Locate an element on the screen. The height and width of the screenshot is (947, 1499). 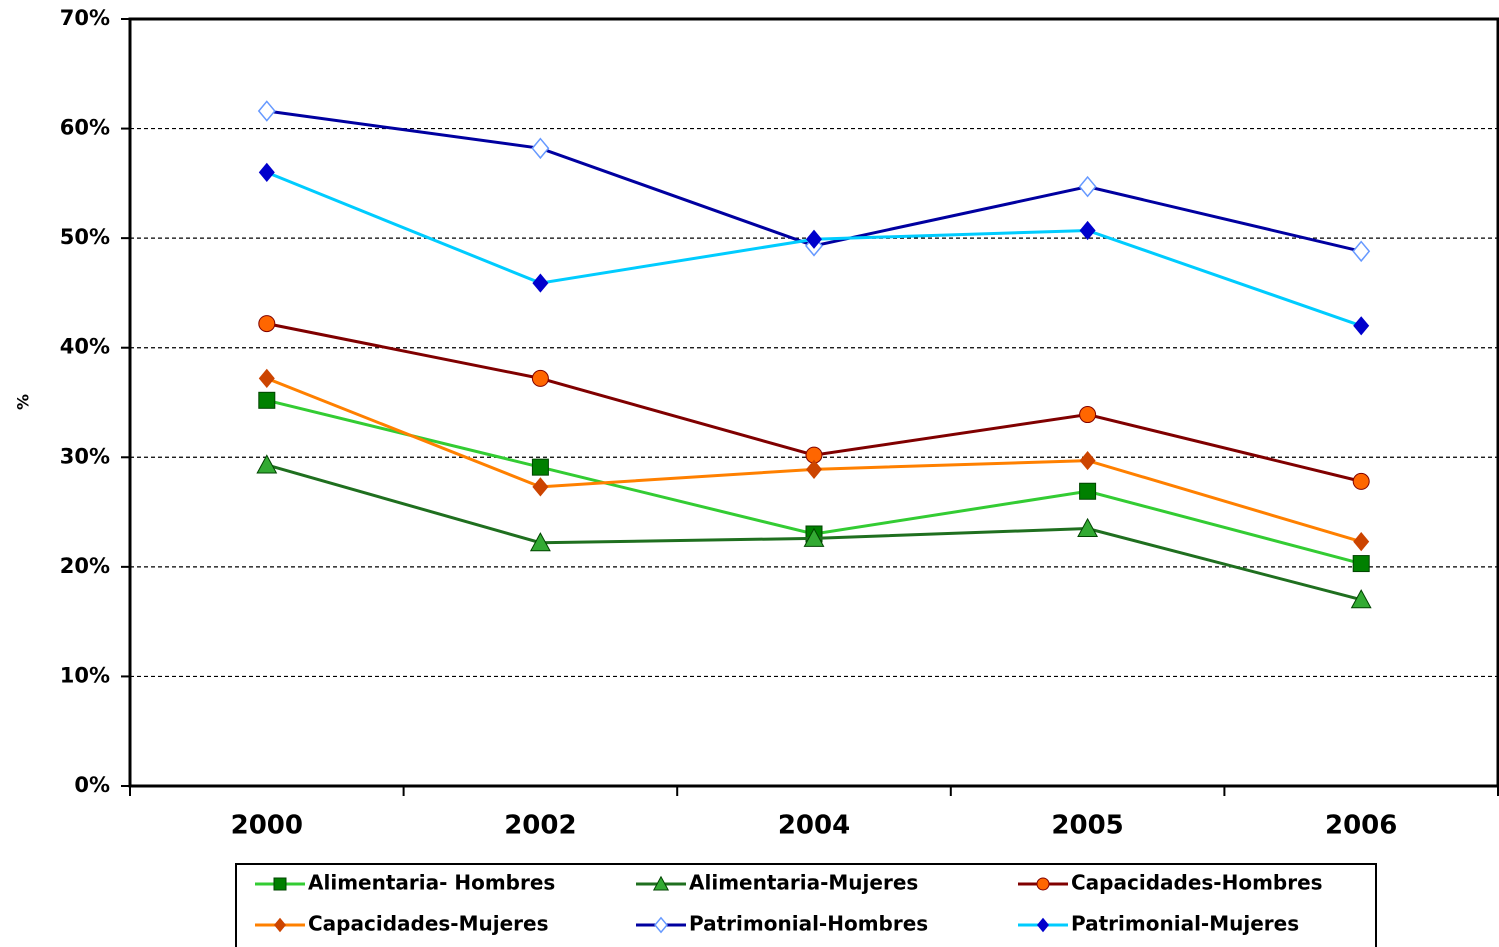
legend-label: Alimentaria-Mujeres is located at coordinates (803, 883).